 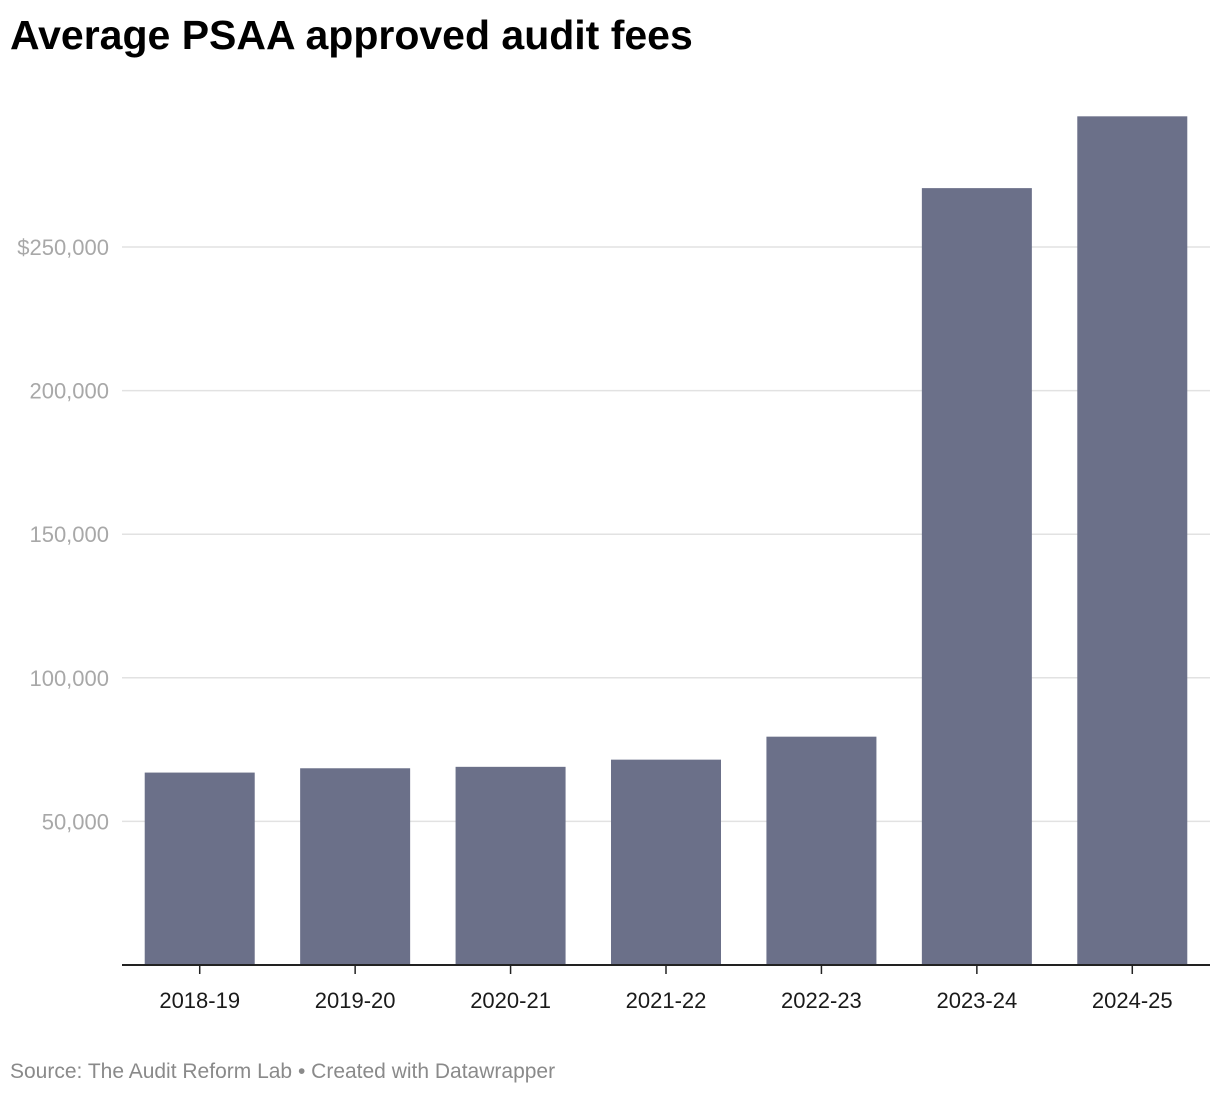 I want to click on y-tick-label: 200,000, so click(x=69, y=391).